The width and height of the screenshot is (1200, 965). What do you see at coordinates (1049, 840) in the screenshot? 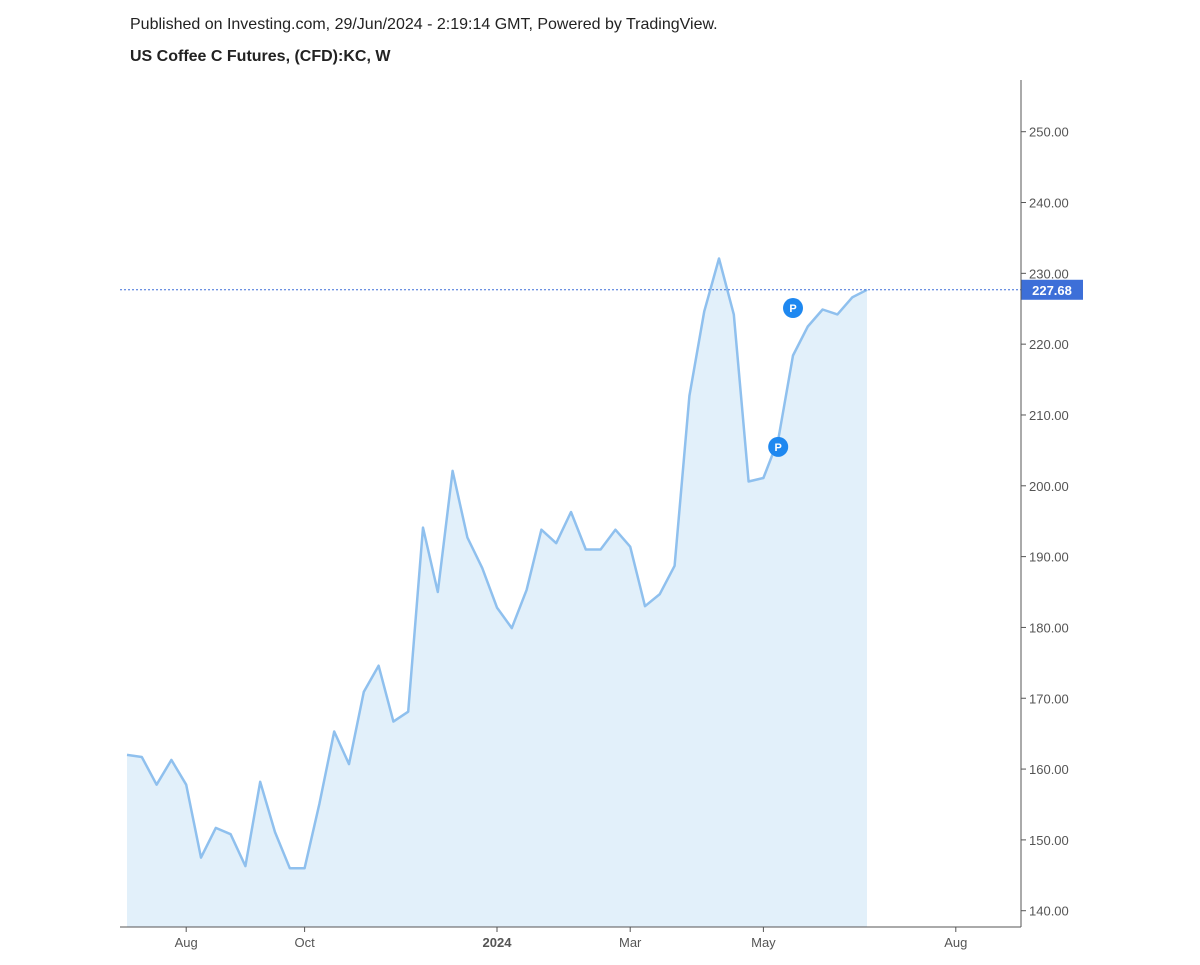
I see `y-tick-label: 150.00` at bounding box center [1049, 840].